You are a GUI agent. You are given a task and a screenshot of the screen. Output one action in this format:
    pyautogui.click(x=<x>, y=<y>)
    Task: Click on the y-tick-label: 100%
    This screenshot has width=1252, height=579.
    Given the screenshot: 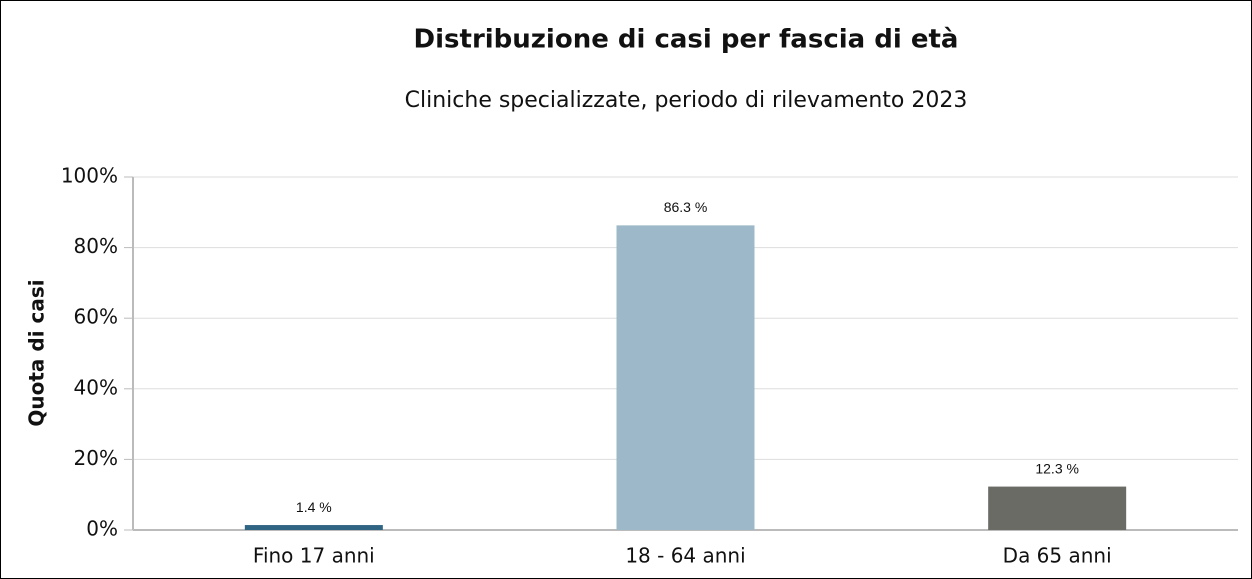 What is the action you would take?
    pyautogui.click(x=89, y=176)
    